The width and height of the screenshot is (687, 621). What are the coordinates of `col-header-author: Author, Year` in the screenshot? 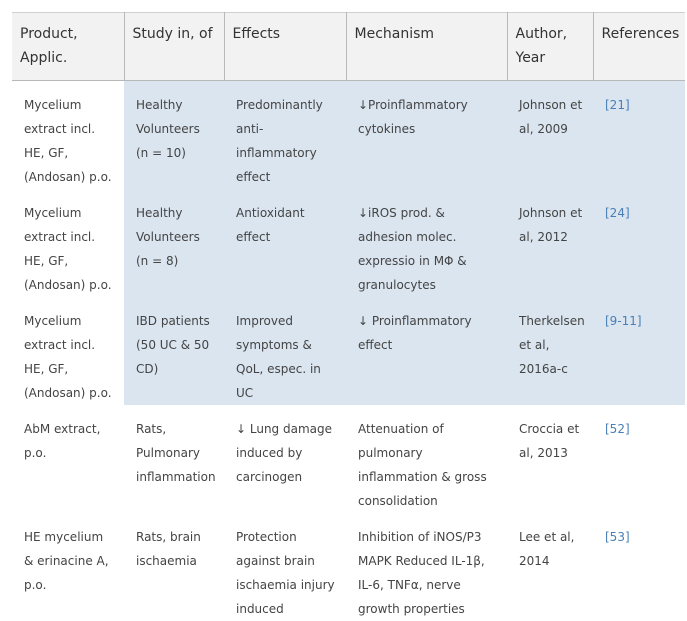 It's located at (550, 46).